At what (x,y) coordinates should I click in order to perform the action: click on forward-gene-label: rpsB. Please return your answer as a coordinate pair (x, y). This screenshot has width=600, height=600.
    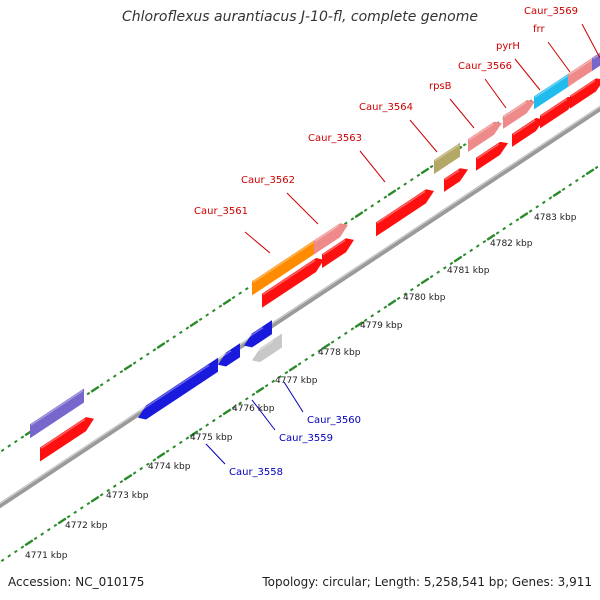
    Looking at the image, I should click on (440, 86).